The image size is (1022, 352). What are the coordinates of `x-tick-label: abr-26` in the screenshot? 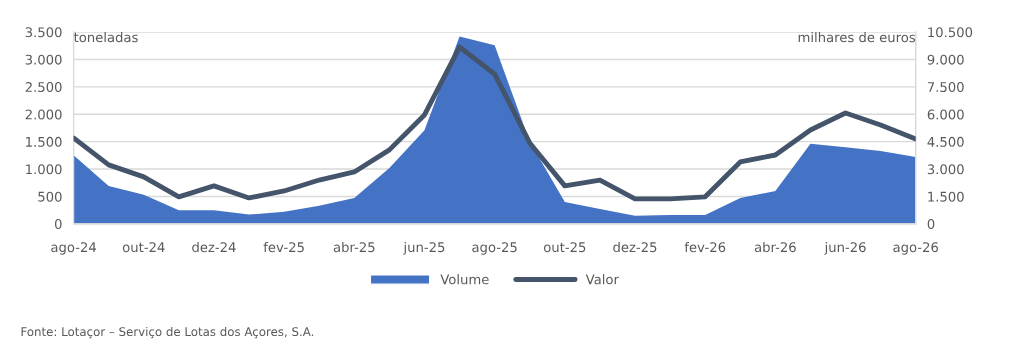 It's located at (775, 247).